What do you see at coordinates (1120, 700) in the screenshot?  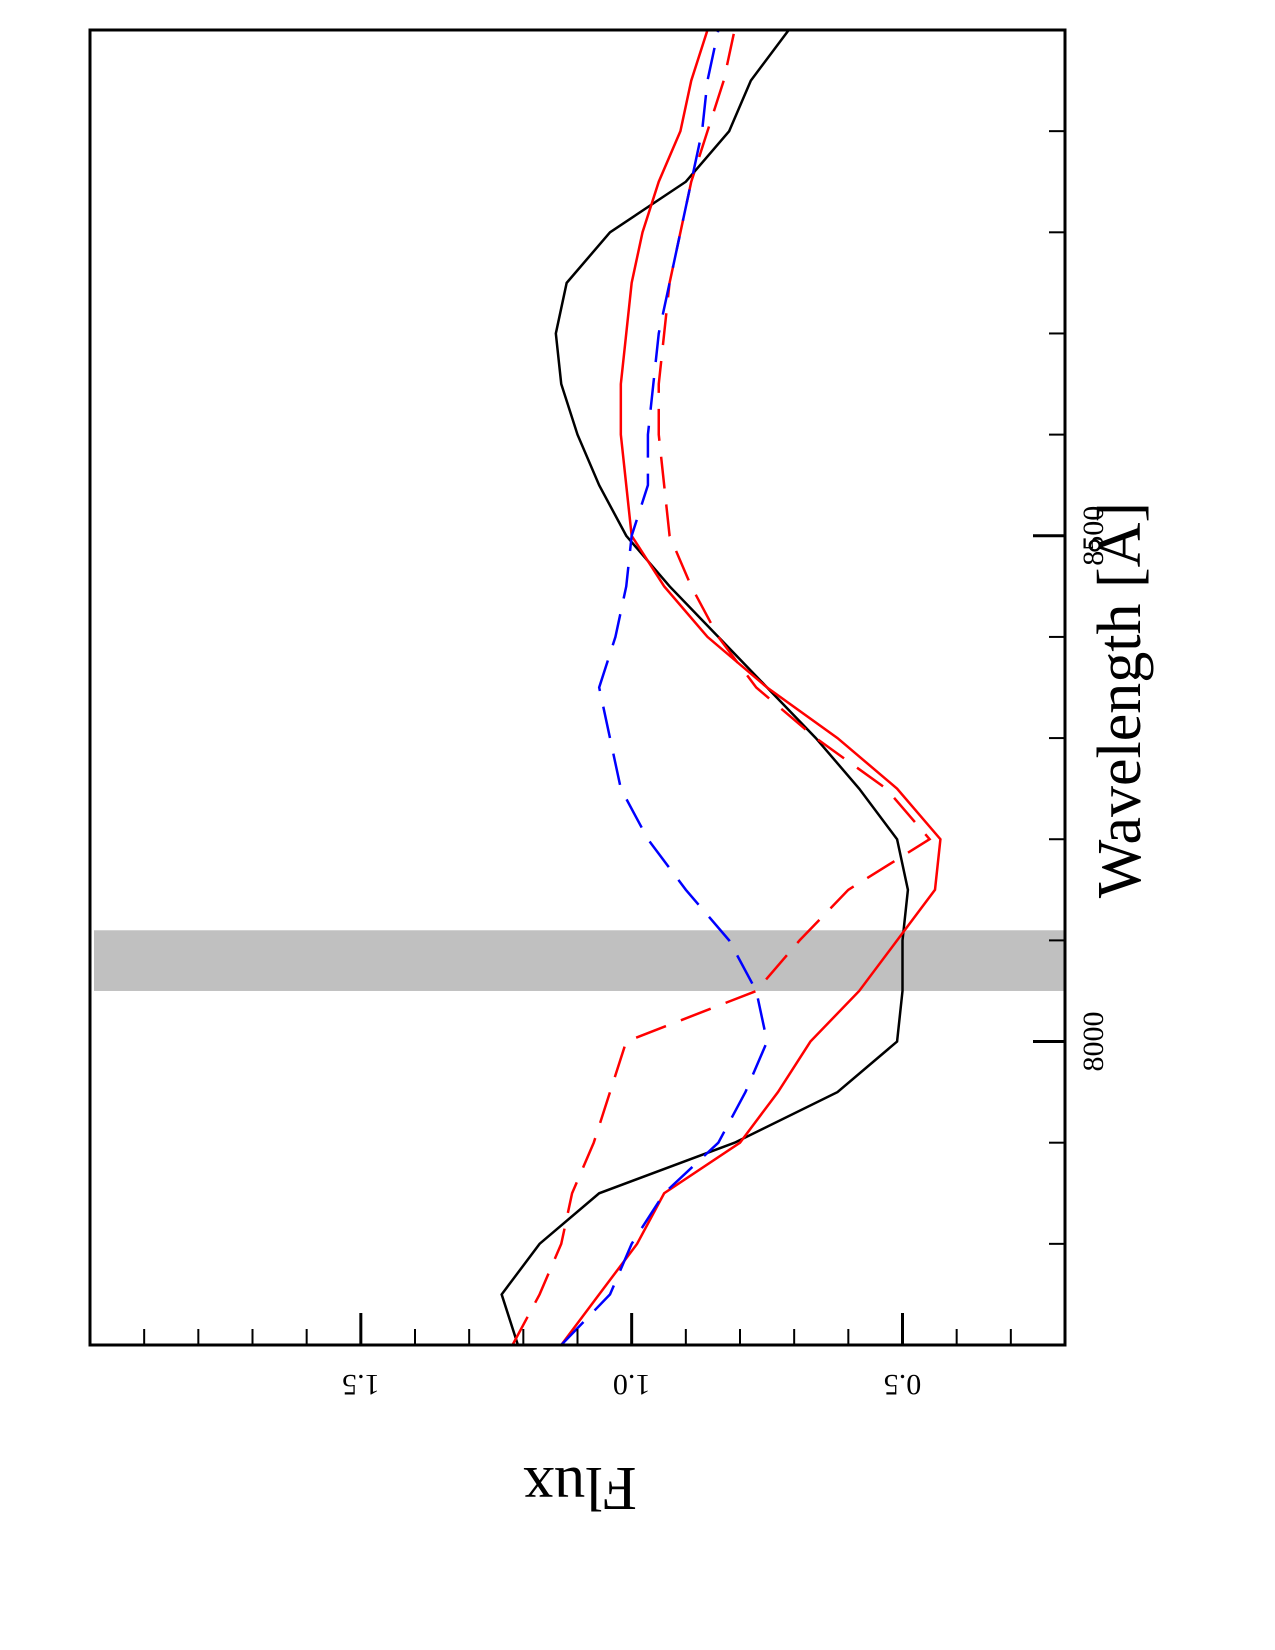 I see `x-axis-title: Wavelength [Å]` at bounding box center [1120, 700].